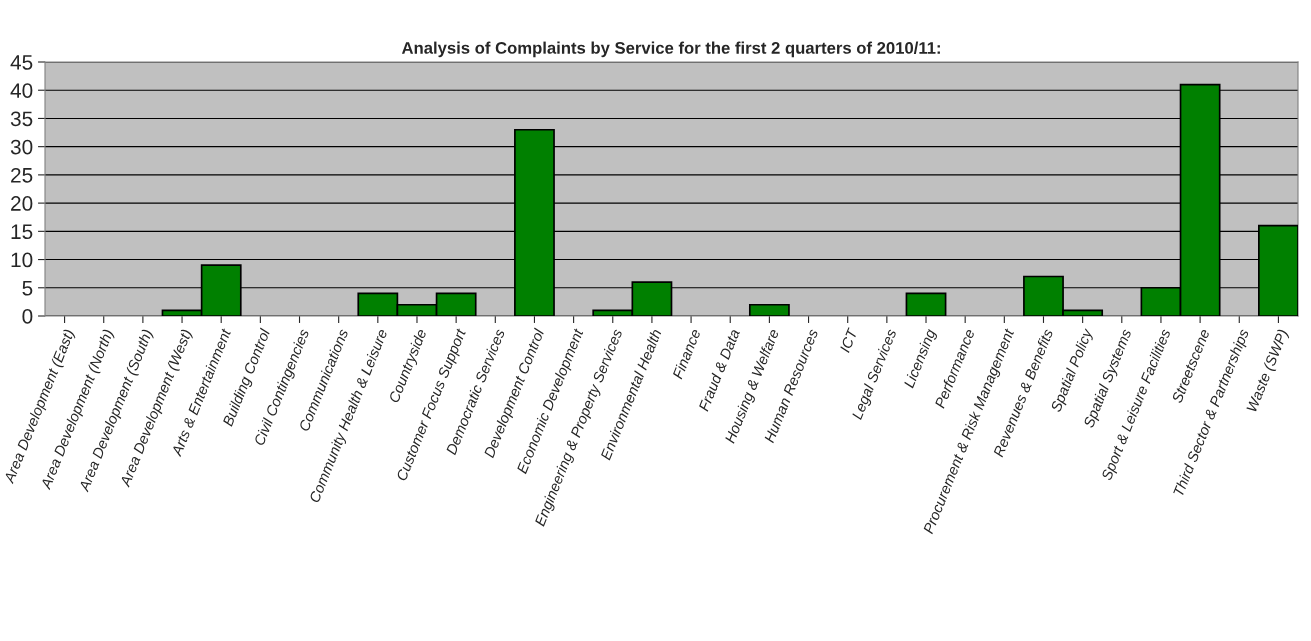 The image size is (1311, 641). I want to click on chart-title: Analysis of Complaints by Service for the first 2 quarters of 2010/11:, so click(670, 49).